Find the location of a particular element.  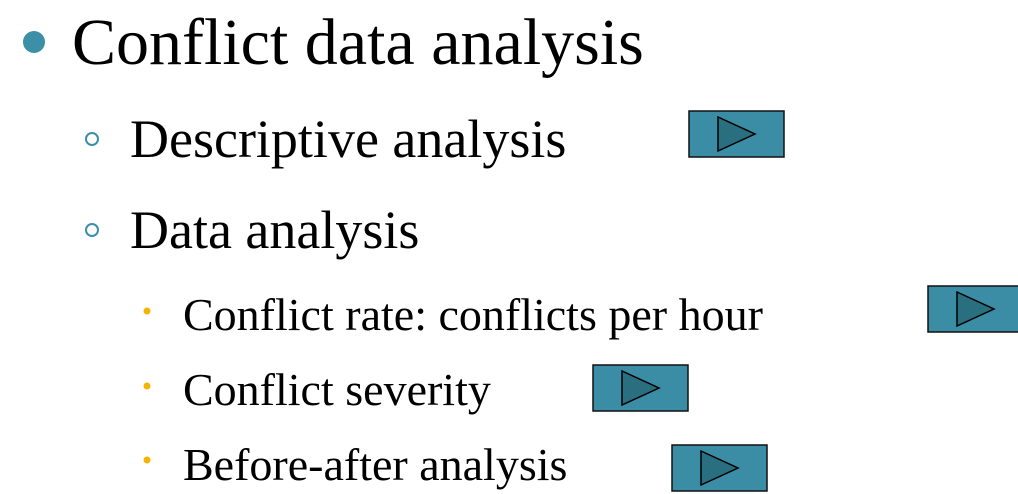

heading: Conflict data analysis is located at coordinates (358, 42).